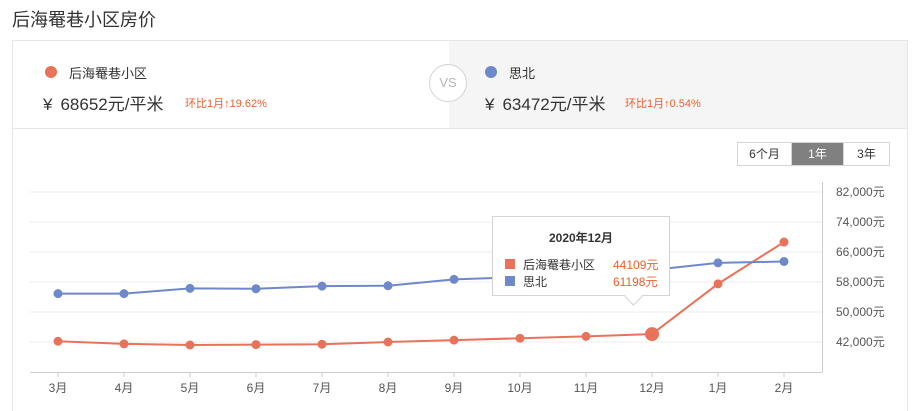 The width and height of the screenshot is (920, 411). I want to click on y-tick-label: 58,000元, so click(860, 282).